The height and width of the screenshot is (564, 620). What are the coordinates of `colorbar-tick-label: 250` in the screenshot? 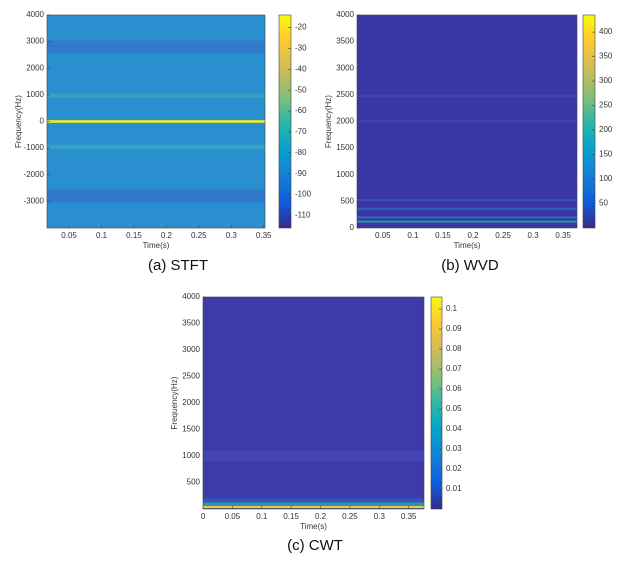 It's located at (606, 105).